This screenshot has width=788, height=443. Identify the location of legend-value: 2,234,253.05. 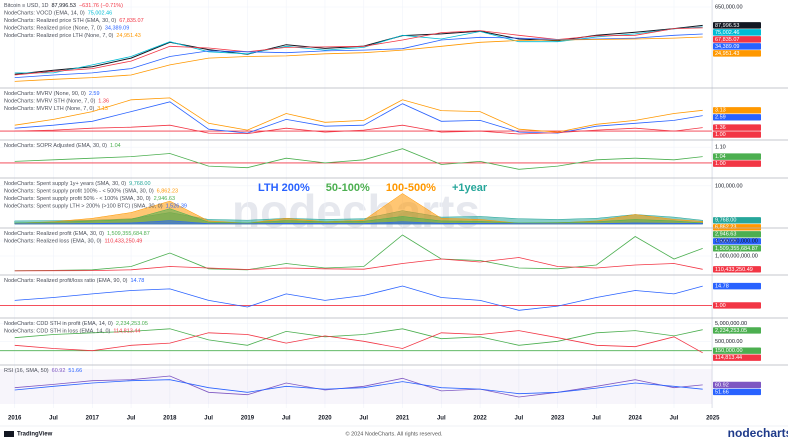
(132, 324).